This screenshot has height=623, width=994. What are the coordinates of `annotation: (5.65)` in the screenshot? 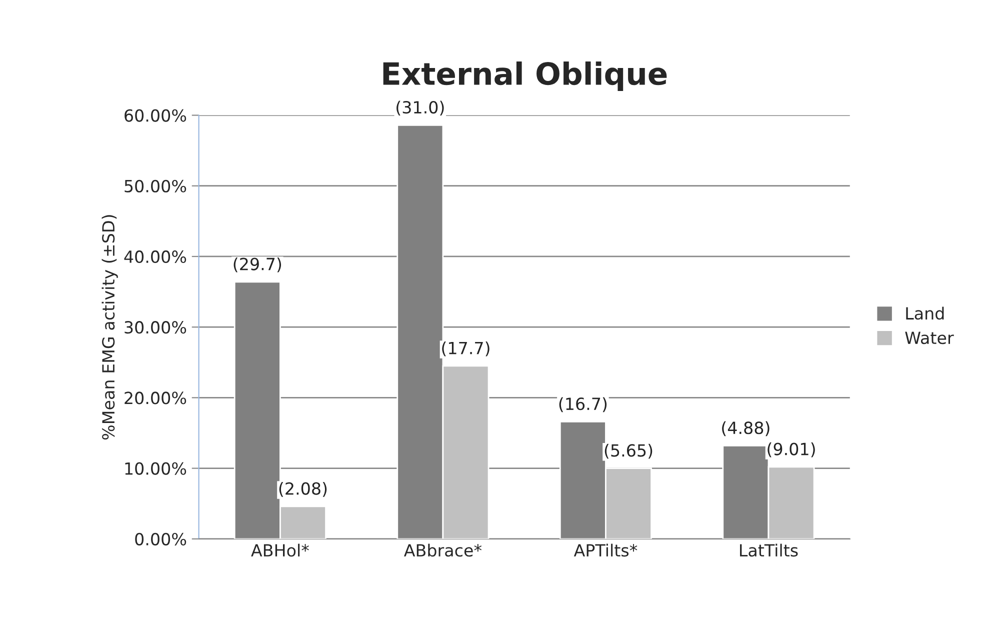 It's located at (628, 451).